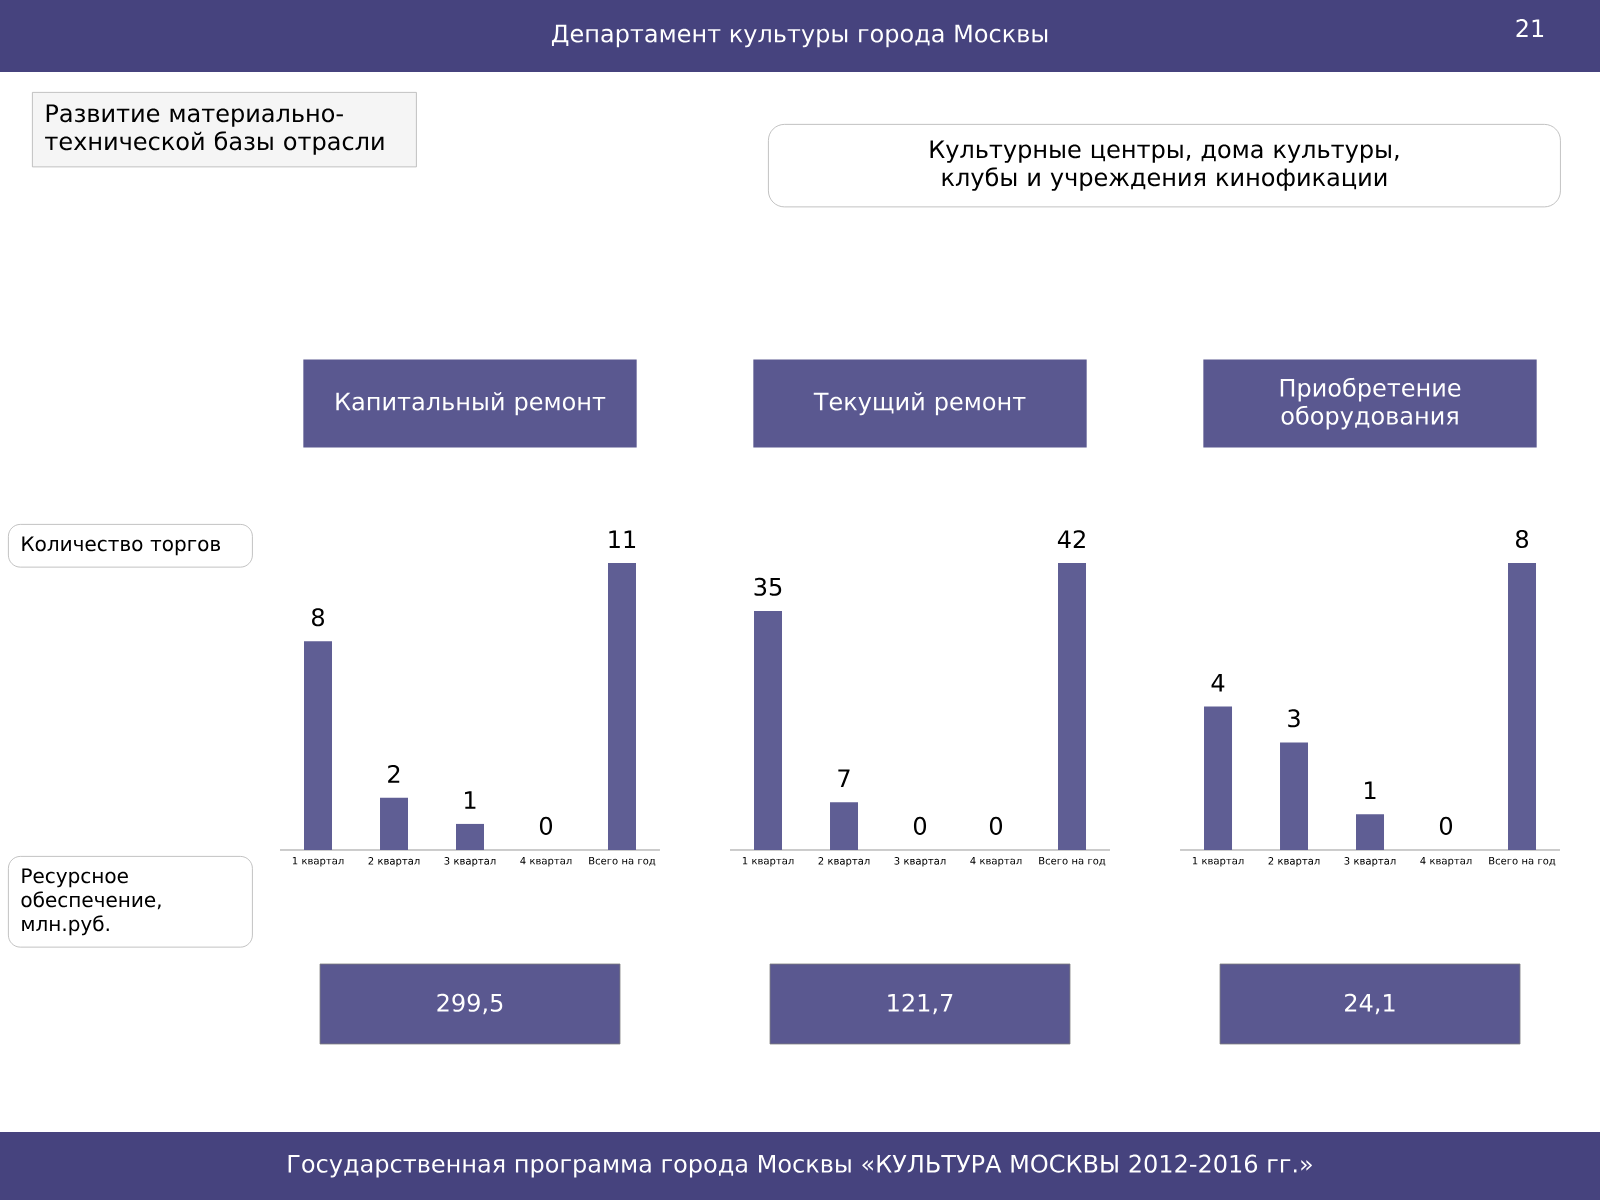 The height and width of the screenshot is (1200, 1600). Describe the element at coordinates (1294, 718) in the screenshot. I see `data-label: 3` at that location.